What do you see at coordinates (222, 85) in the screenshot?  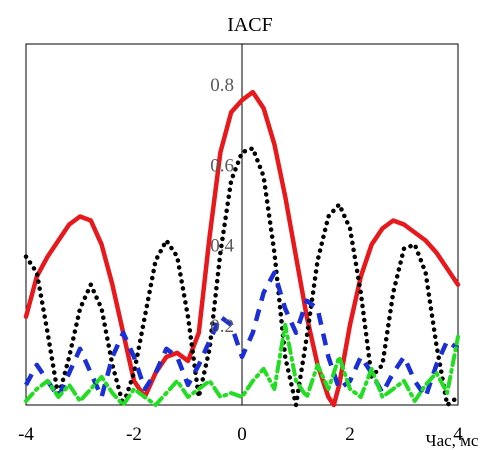 I see `y-tick-label: 0.8` at bounding box center [222, 85].